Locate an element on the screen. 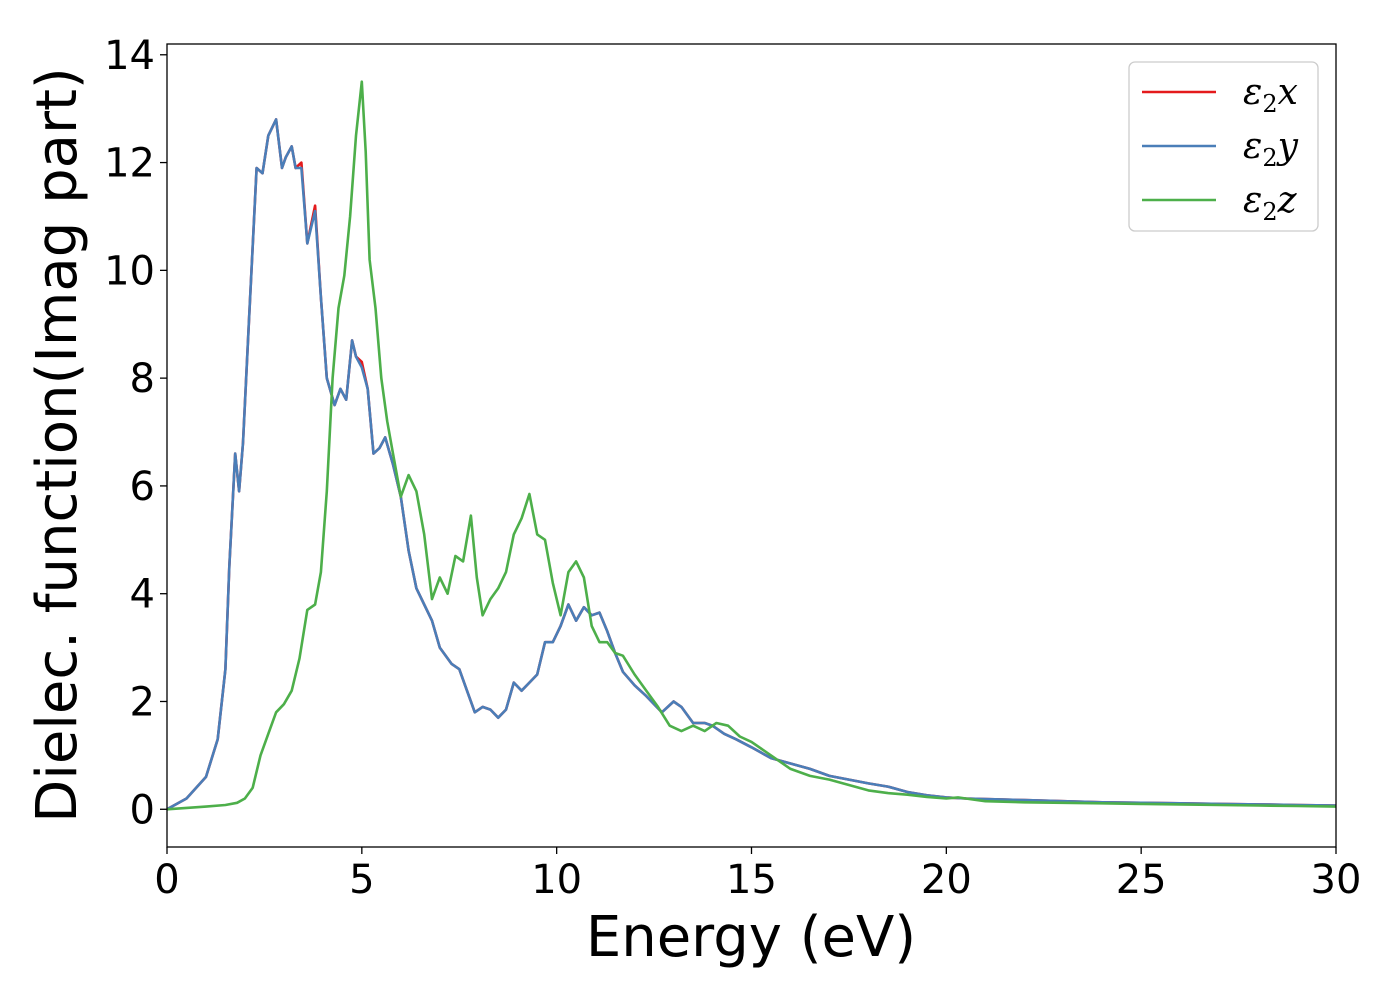 The image size is (1400, 1000). x-tick-label: 10 is located at coordinates (556, 880).